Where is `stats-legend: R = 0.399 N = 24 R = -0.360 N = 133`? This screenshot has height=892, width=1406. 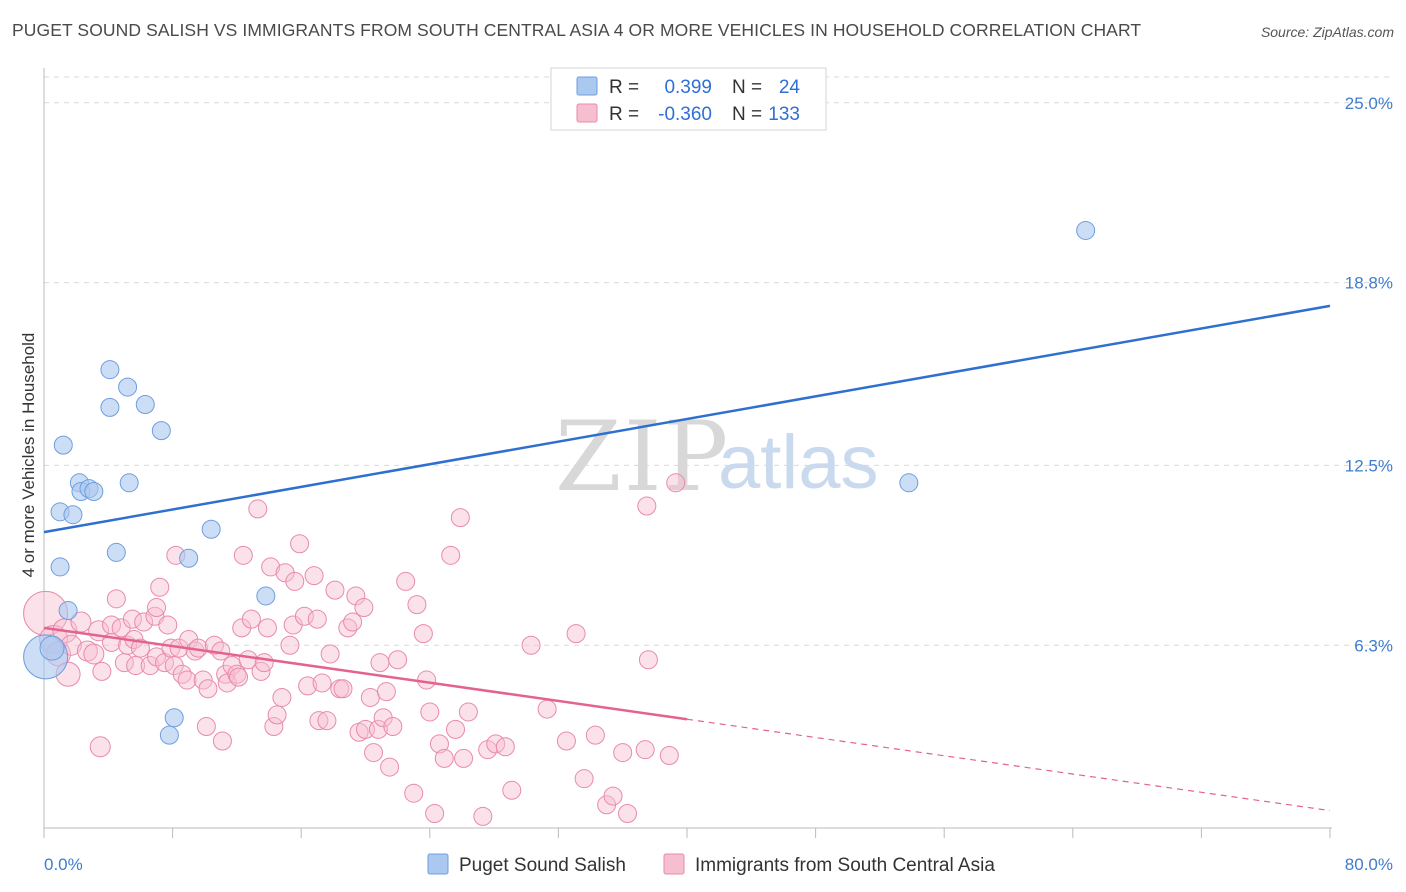 stats-legend: R = 0.399 N = 24 R = -0.360 N = 133 is located at coordinates (688, 99).